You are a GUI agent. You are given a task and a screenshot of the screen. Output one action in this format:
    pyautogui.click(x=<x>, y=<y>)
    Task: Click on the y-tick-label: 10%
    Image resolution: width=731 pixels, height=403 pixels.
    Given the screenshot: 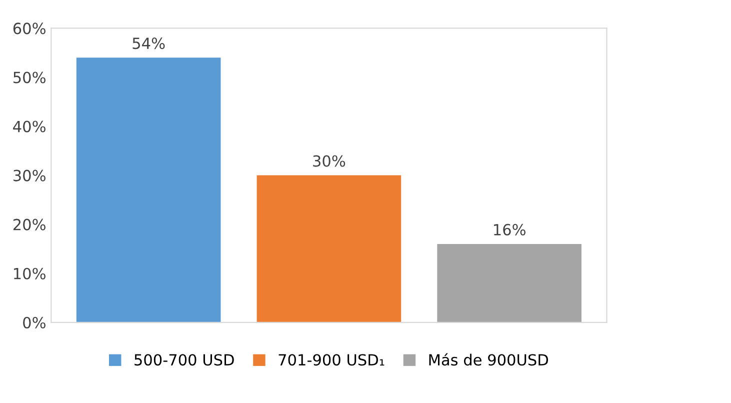 What is the action you would take?
    pyautogui.click(x=30, y=274)
    